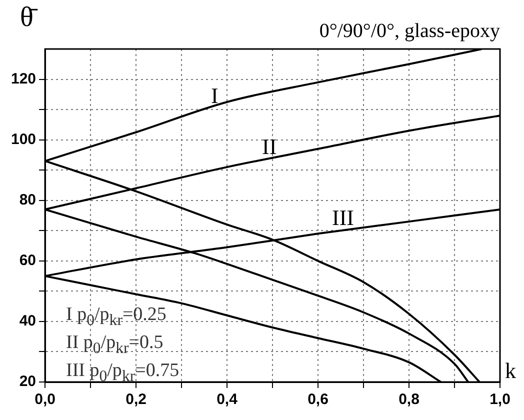  I want to click on x-tick-label: 0,8, so click(409, 399).